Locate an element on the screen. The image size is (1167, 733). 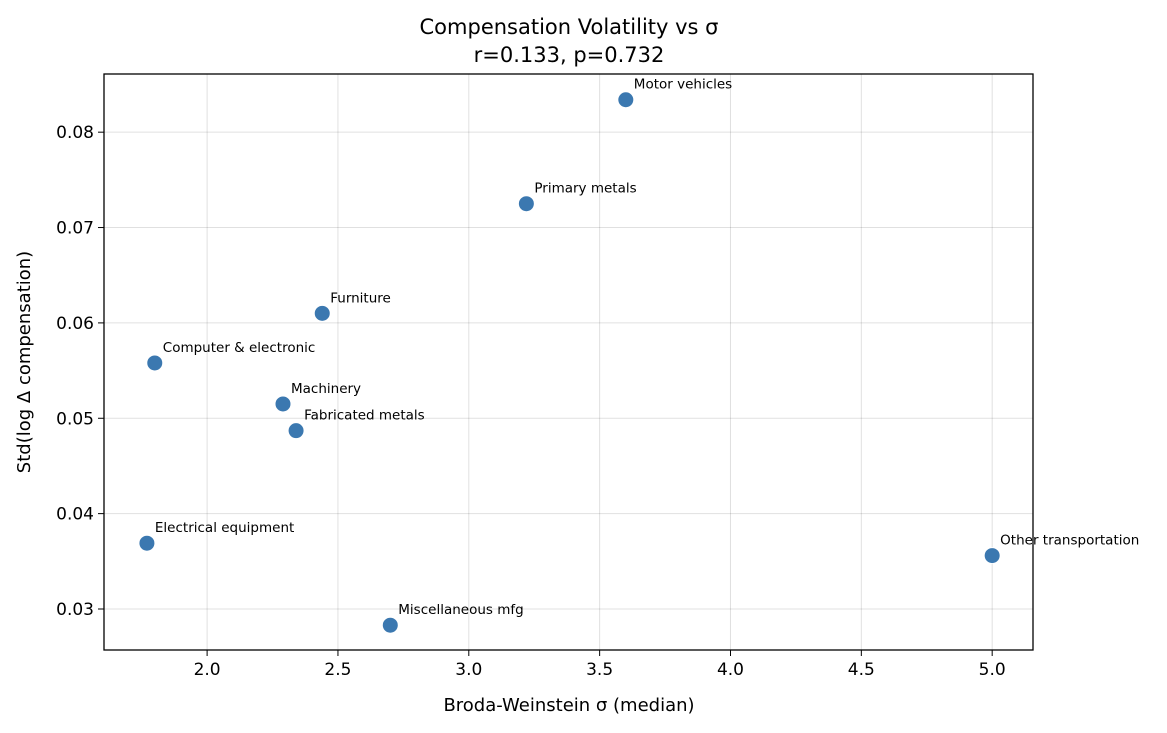
point-label: Fabricated metals is located at coordinates (364, 416).